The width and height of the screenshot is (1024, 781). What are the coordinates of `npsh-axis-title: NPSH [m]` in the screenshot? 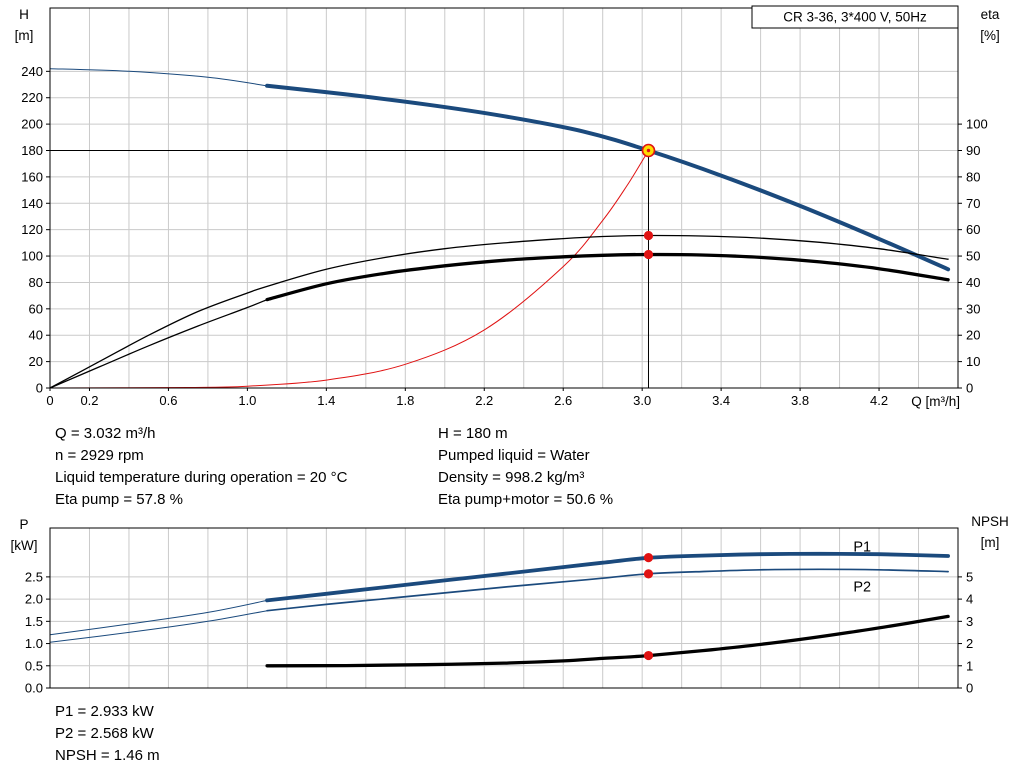 It's located at (990, 532).